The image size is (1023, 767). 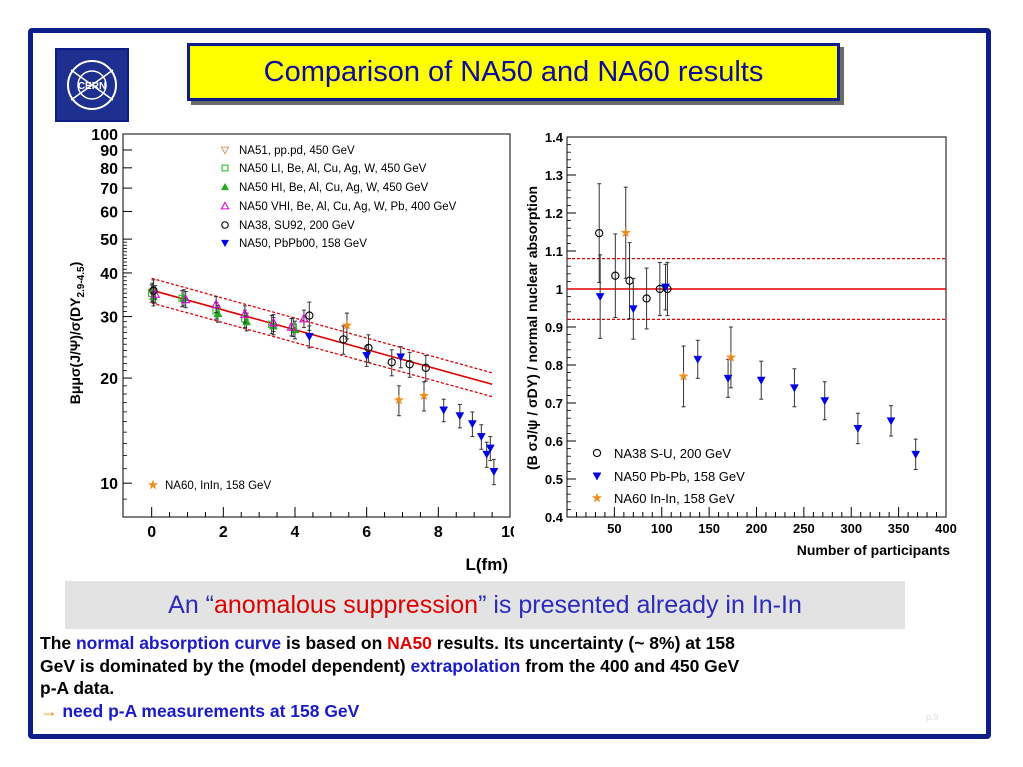 I want to click on note-l1c: is based on, so click(x=334, y=643).